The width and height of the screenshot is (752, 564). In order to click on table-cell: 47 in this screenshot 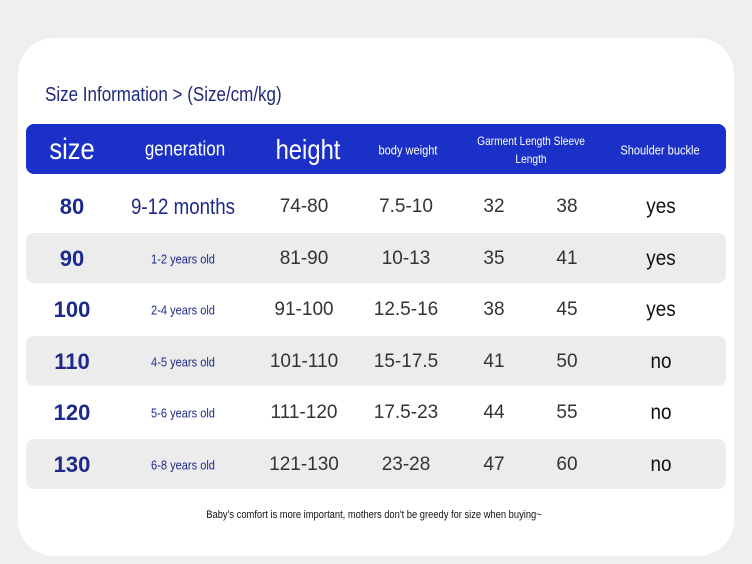, I will do `click(494, 464)`.